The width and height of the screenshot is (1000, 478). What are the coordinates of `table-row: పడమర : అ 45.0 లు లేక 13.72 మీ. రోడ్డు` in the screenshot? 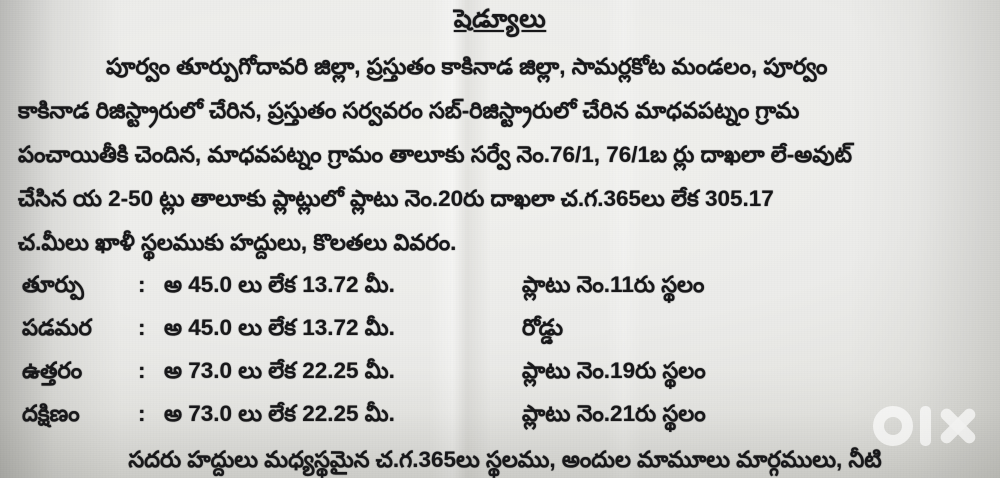 It's located at (500, 336).